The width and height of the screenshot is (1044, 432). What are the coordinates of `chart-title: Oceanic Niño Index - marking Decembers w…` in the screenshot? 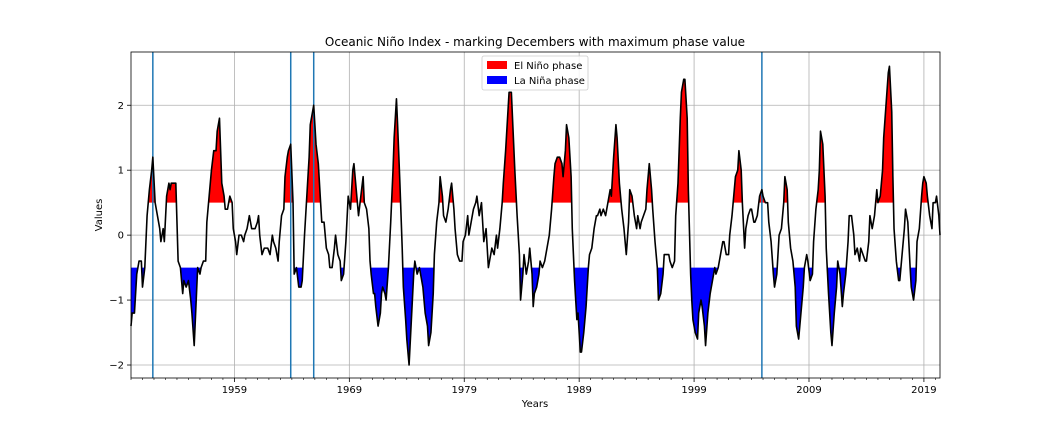 It's located at (535, 42).